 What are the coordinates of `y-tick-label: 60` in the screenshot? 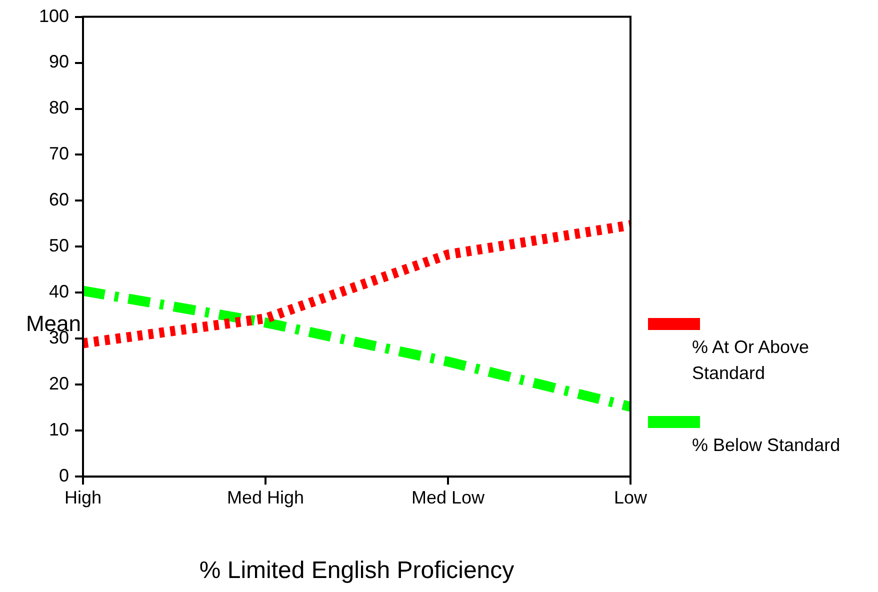 It's located at (58, 200).